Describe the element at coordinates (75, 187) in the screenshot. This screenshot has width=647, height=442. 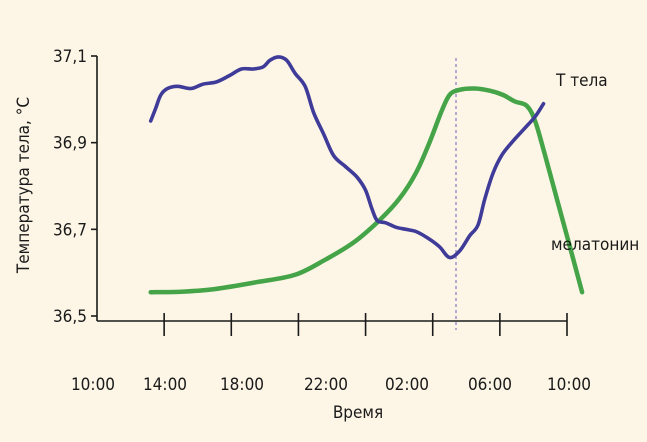
I see `y-axis: 36,5 36,7 36,9 37,1` at that location.